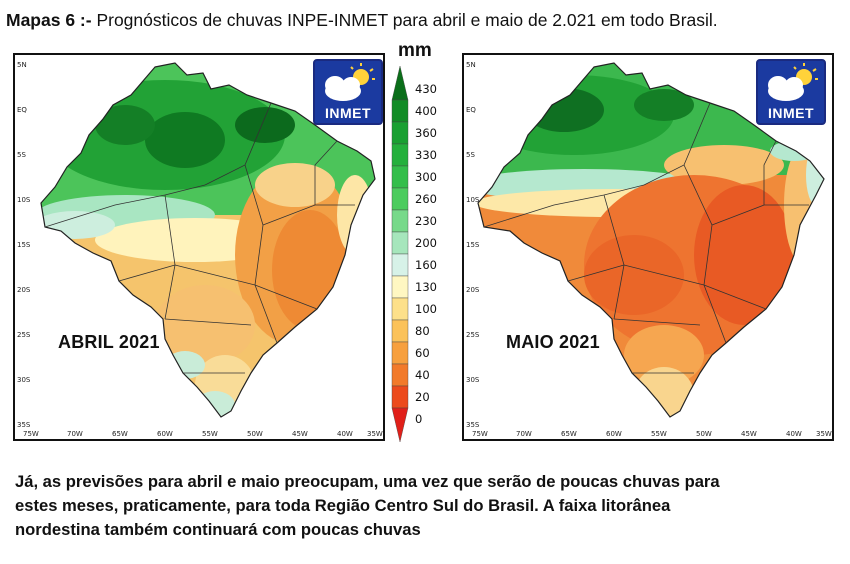 Image resolution: width=850 pixels, height=564 pixels. What do you see at coordinates (426, 287) in the screenshot?
I see `legend-tick-label: 130` at bounding box center [426, 287].